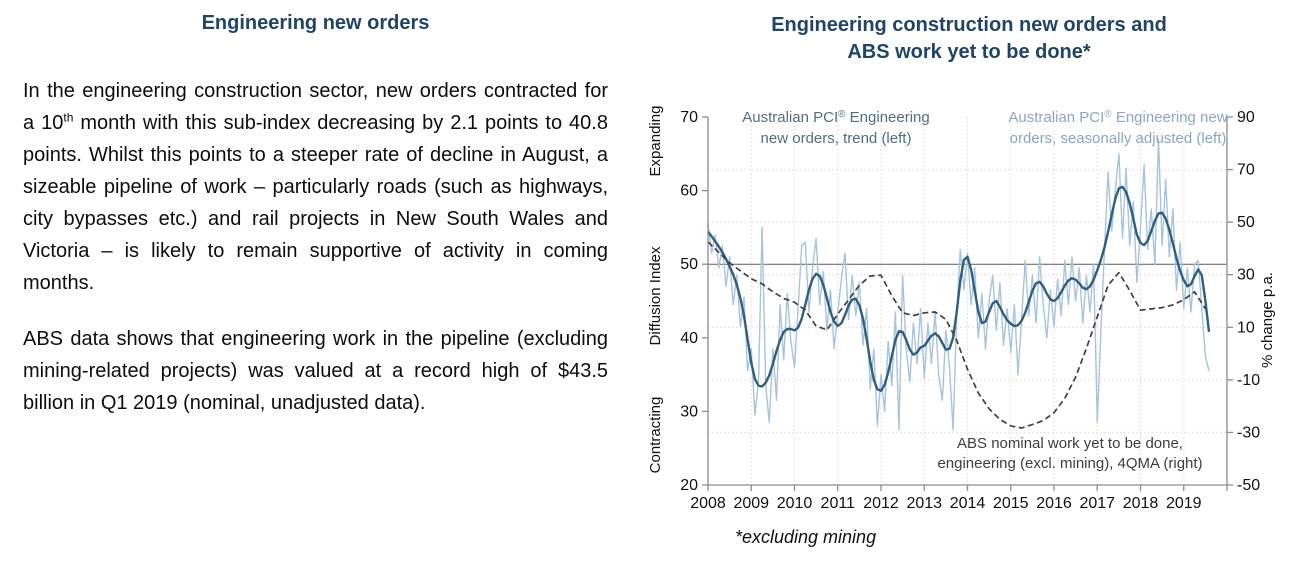 The image size is (1298, 567). Describe the element at coordinates (689, 117) in the screenshot. I see `left-axis-tick-label: 70` at that location.